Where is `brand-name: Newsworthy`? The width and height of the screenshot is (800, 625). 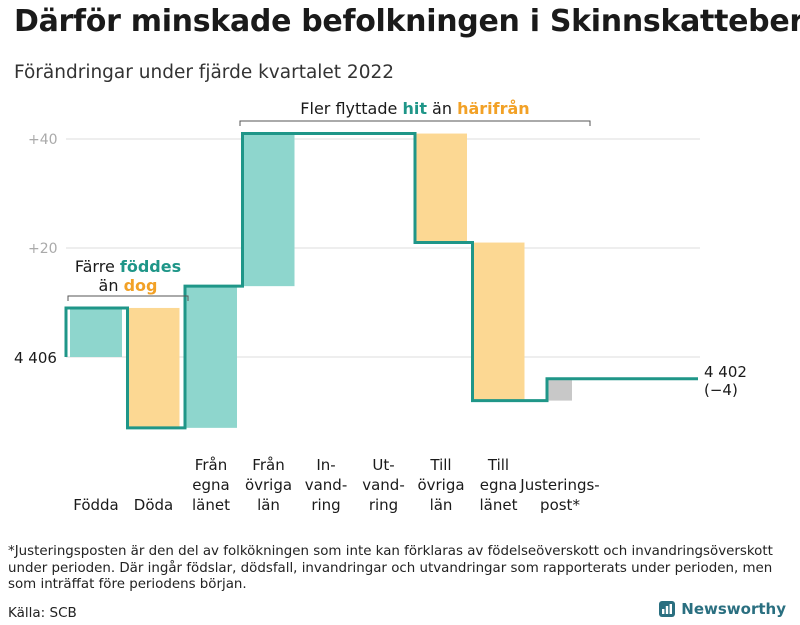
brand-name: Newsworthy is located at coordinates (733, 609).